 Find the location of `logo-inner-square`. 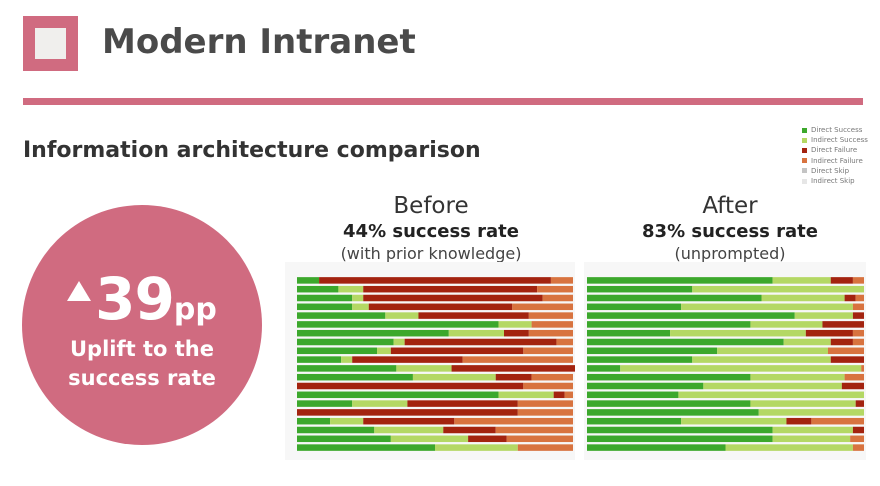

logo-inner-square is located at coordinates (50, 43).